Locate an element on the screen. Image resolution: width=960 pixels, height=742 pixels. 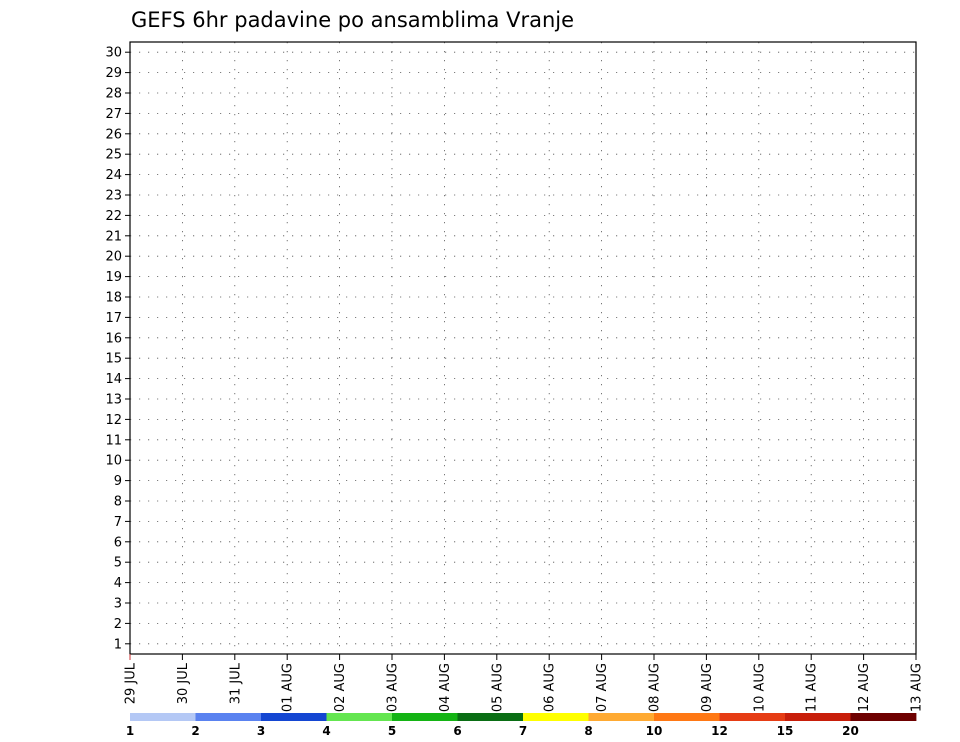
y-tick-label: 10 is located at coordinates (113, 461).